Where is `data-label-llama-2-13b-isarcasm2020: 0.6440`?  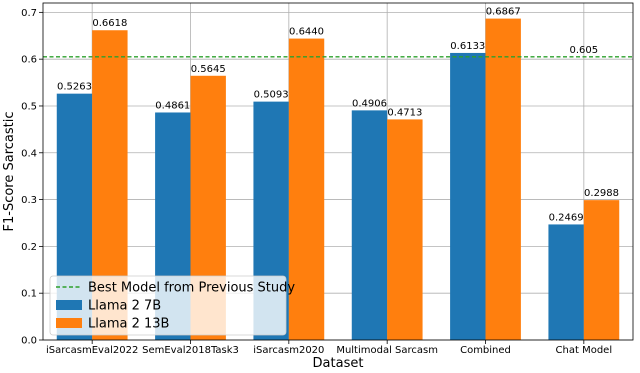
data-label-llama-2-13b-isarcasm2020: 0.6440 is located at coordinates (306, 32).